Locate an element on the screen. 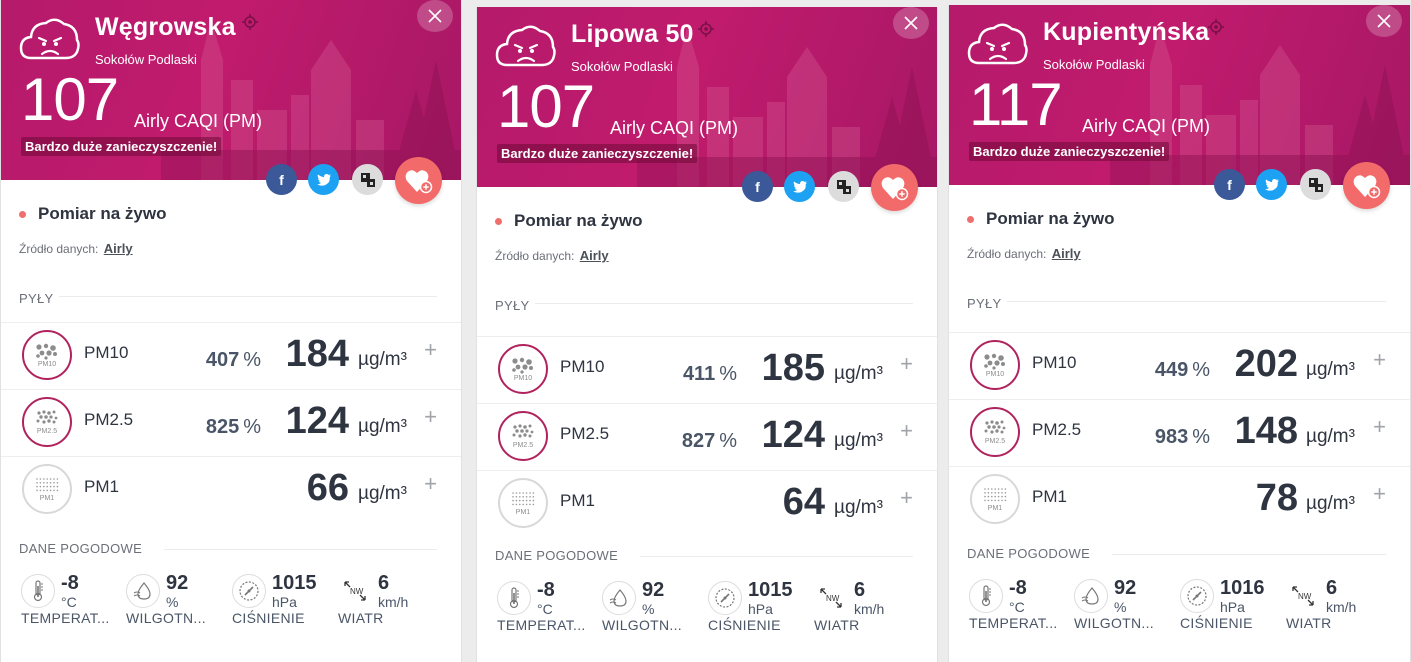 This screenshot has width=1411, height=662. pressure-icon is located at coordinates (249, 591).